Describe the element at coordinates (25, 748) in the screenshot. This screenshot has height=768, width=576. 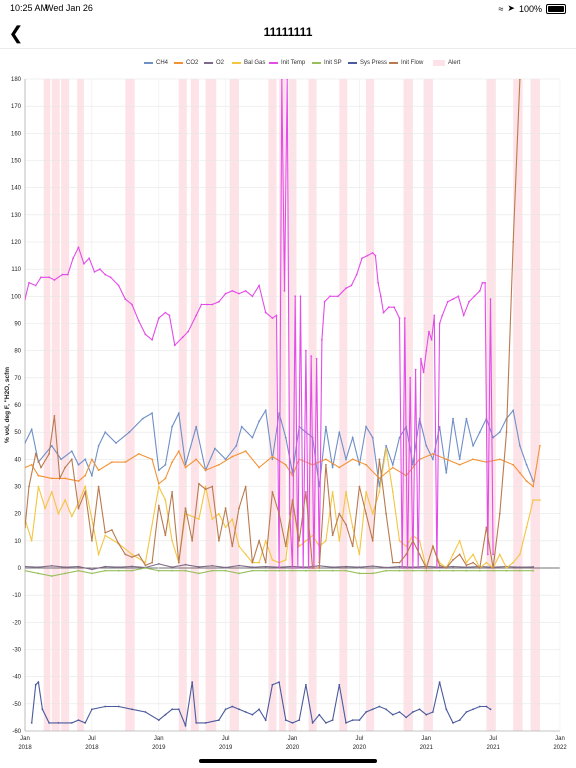
I see `x-tick-label: 2018` at that location.